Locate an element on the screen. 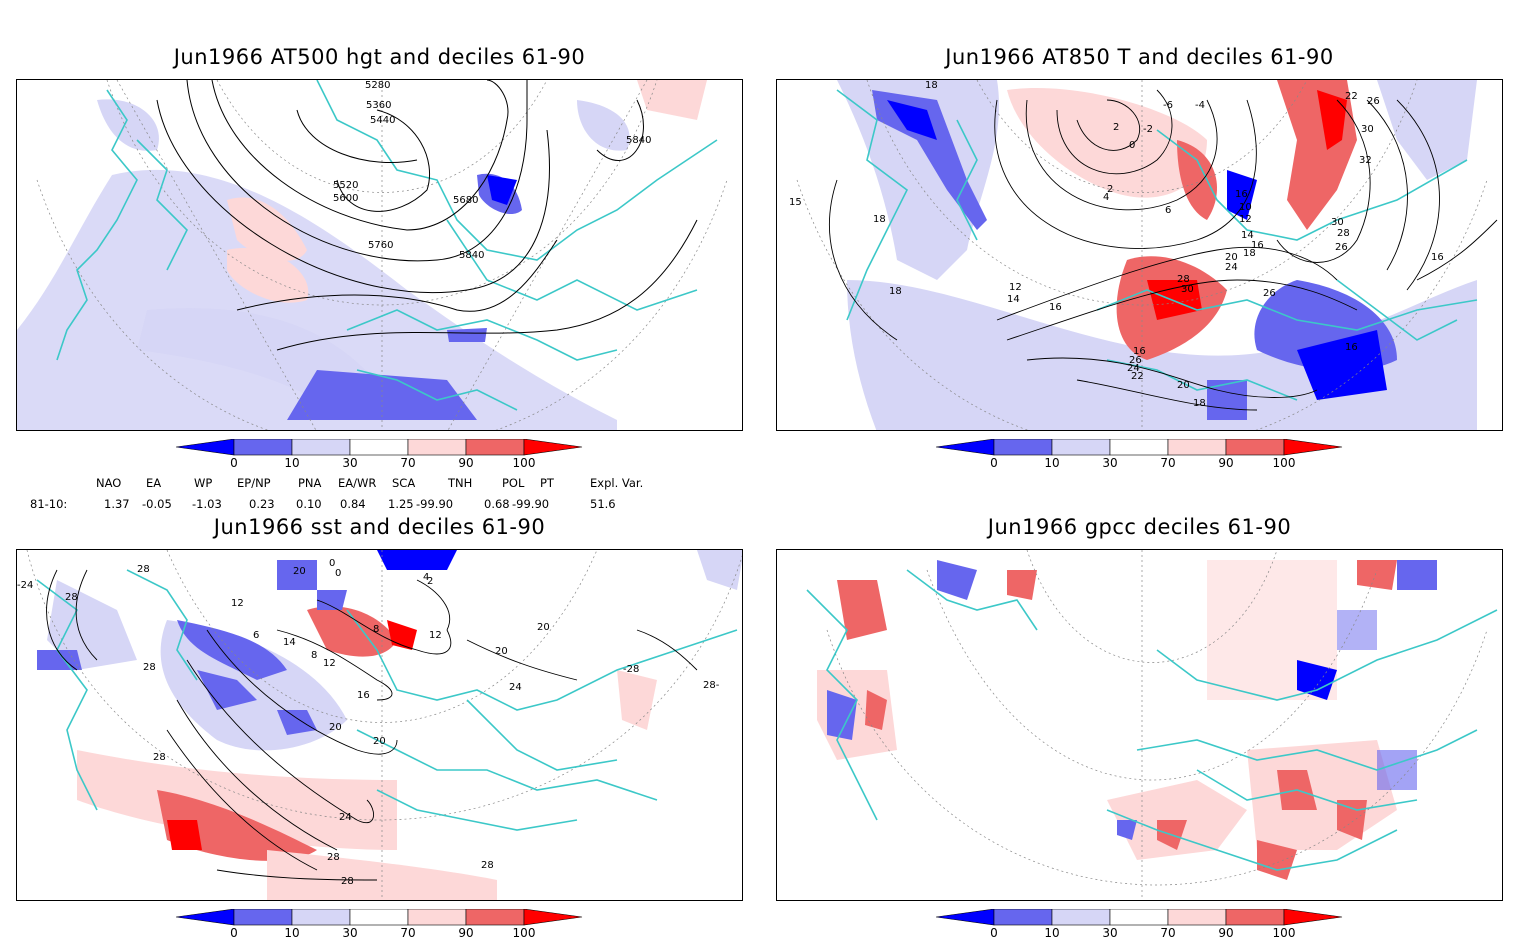  colorbar-tick: 0 is located at coordinates (994, 463).